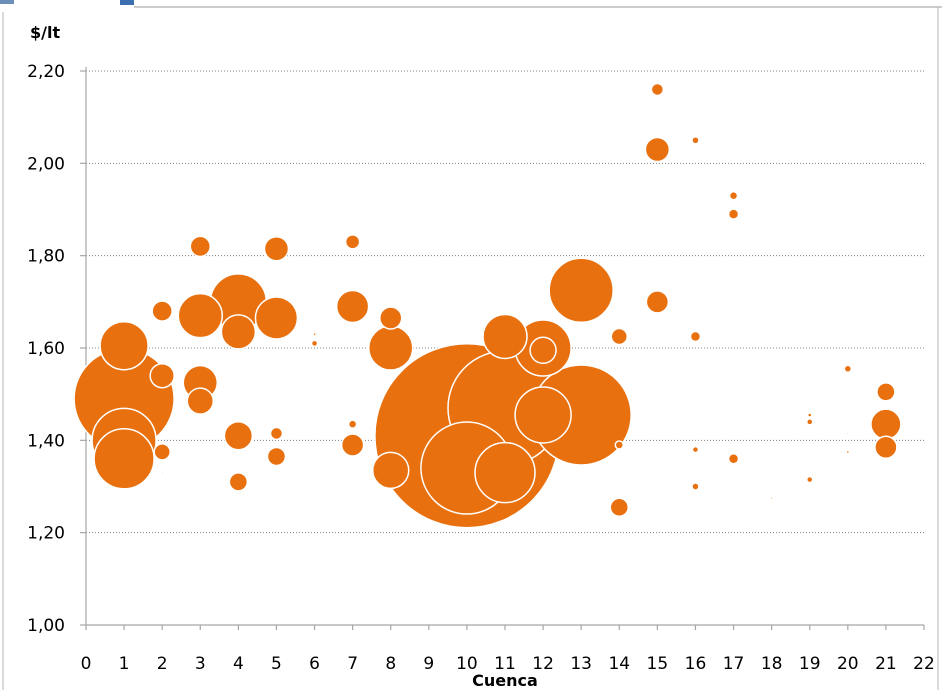 This screenshot has height=690, width=942. What do you see at coordinates (543, 664) in the screenshot?
I see `x-tick-label: 12` at bounding box center [543, 664].